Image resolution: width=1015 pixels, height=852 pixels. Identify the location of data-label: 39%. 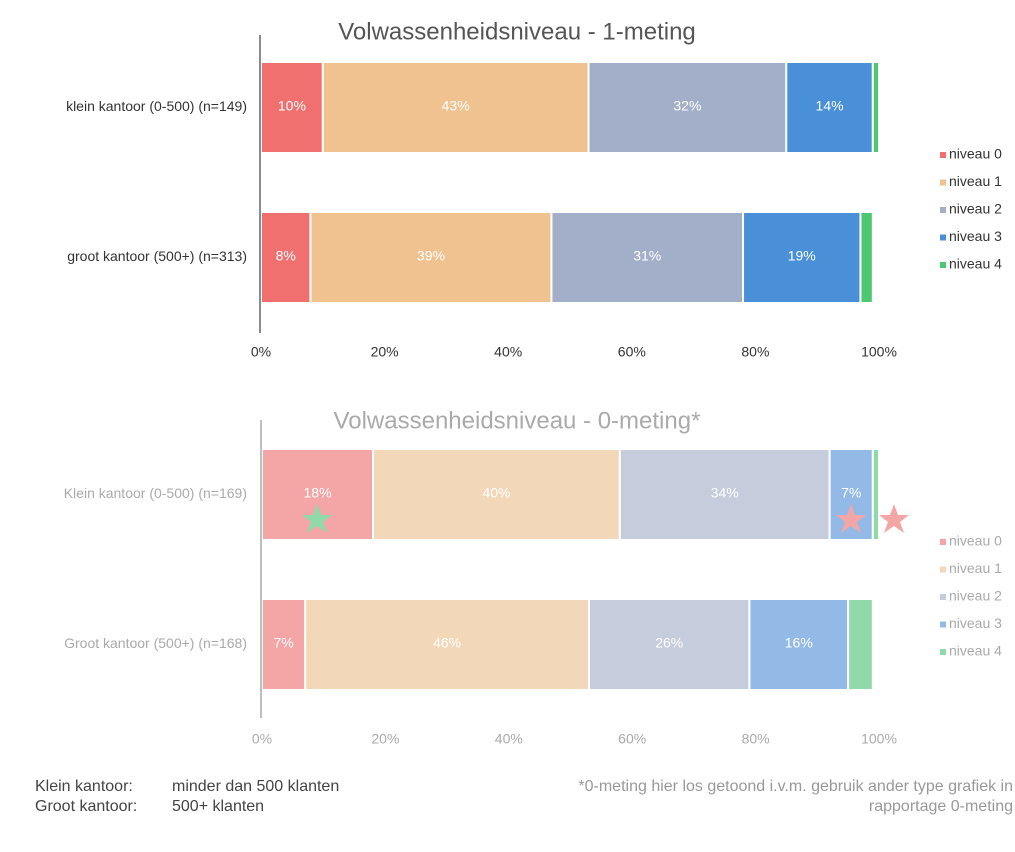
(431, 256).